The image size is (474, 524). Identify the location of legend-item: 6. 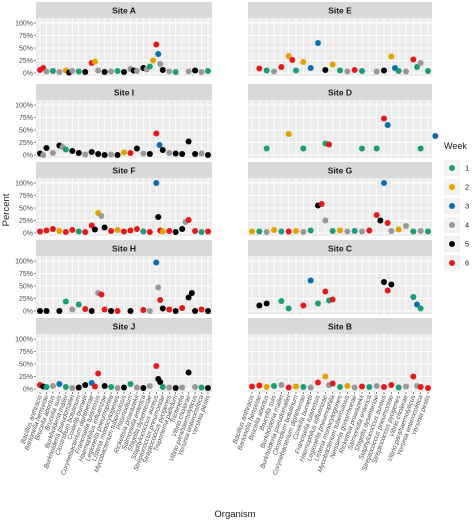
(456, 263).